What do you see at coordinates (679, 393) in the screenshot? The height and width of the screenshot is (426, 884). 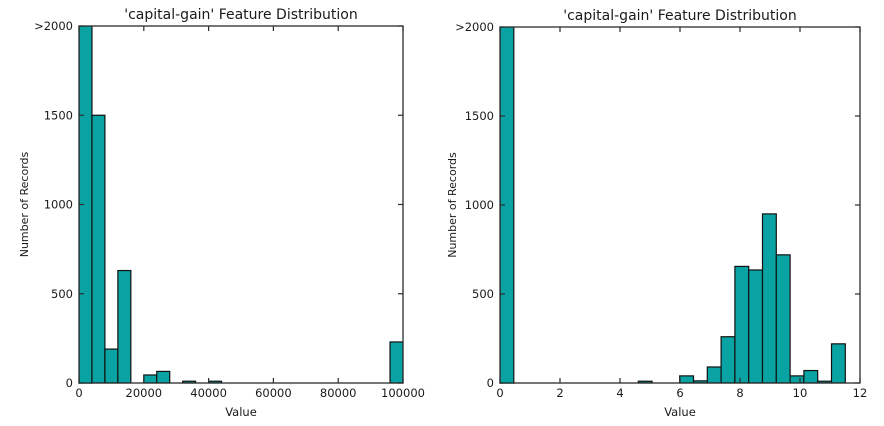 I see `x-tick-label: 6` at bounding box center [679, 393].